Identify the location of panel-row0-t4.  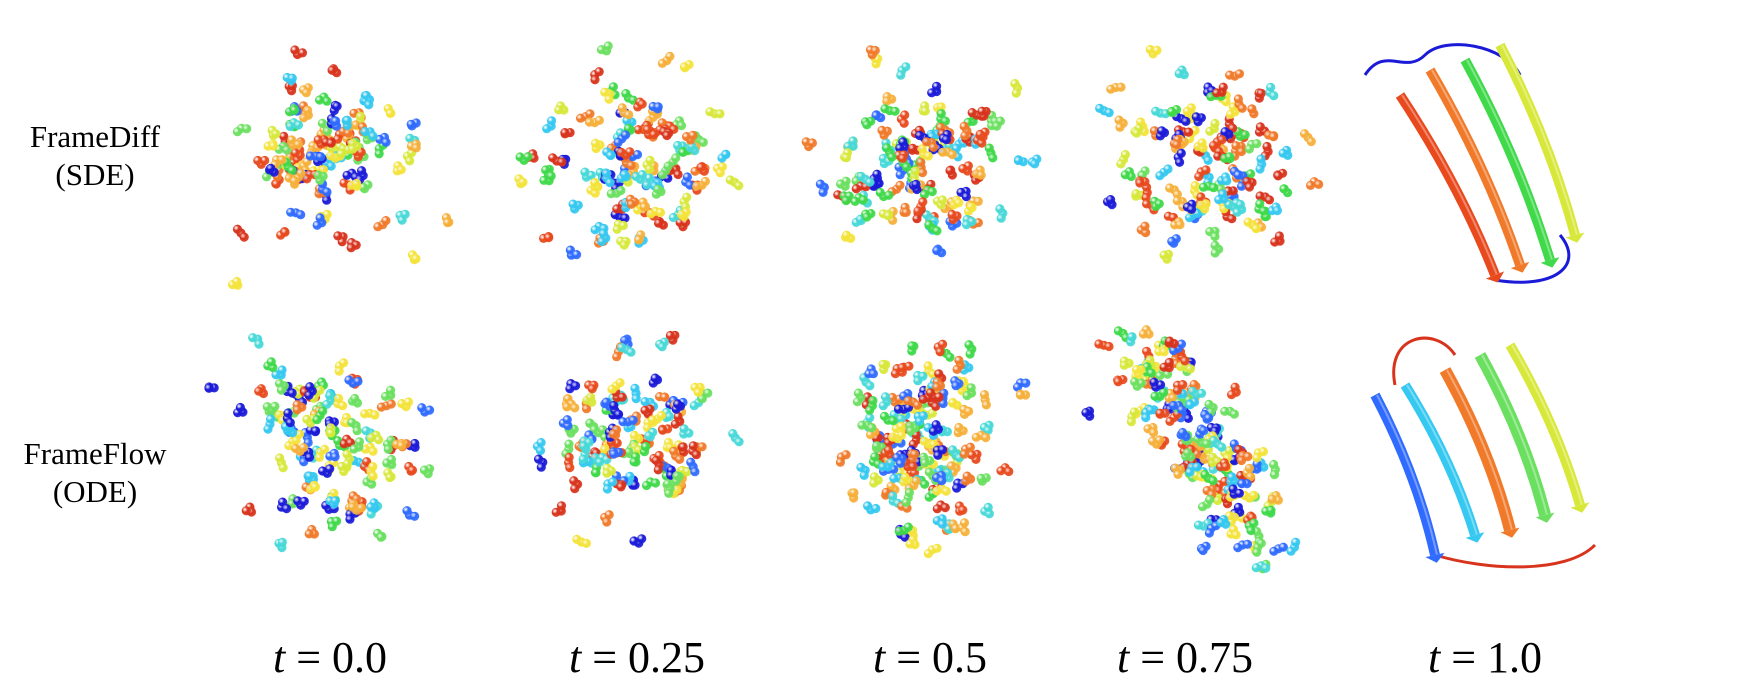
(1475, 165).